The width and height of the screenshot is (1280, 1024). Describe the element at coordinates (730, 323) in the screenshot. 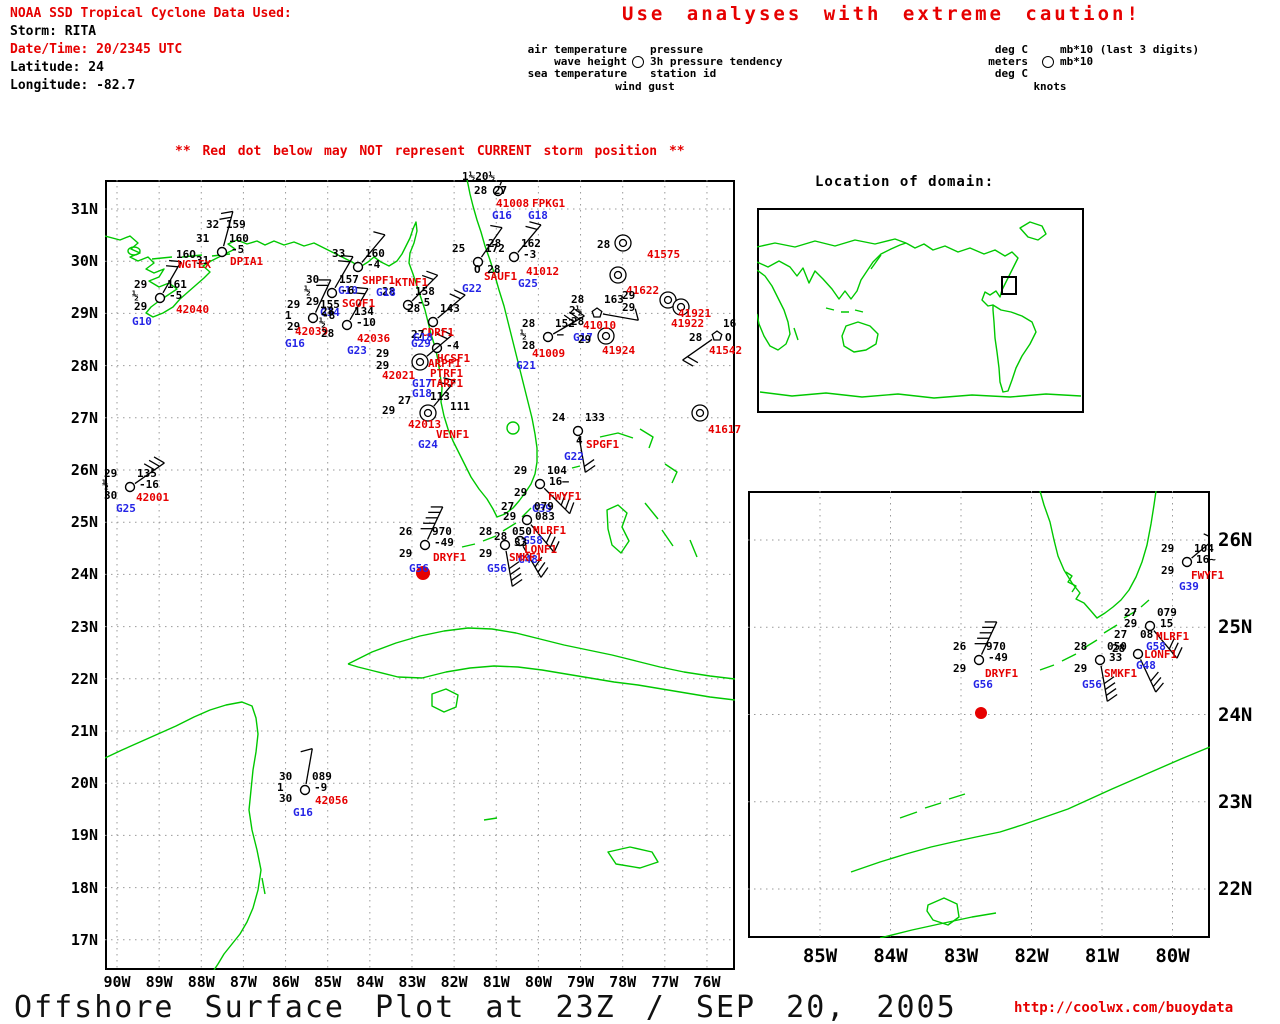

I see `station-extra-token: 16` at that location.